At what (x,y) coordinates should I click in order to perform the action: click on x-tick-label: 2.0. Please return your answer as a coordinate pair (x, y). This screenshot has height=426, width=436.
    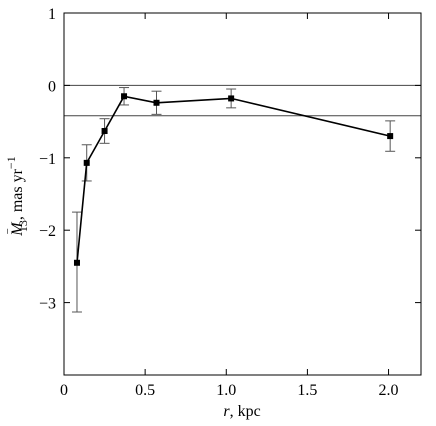
    Looking at the image, I should click on (389, 390).